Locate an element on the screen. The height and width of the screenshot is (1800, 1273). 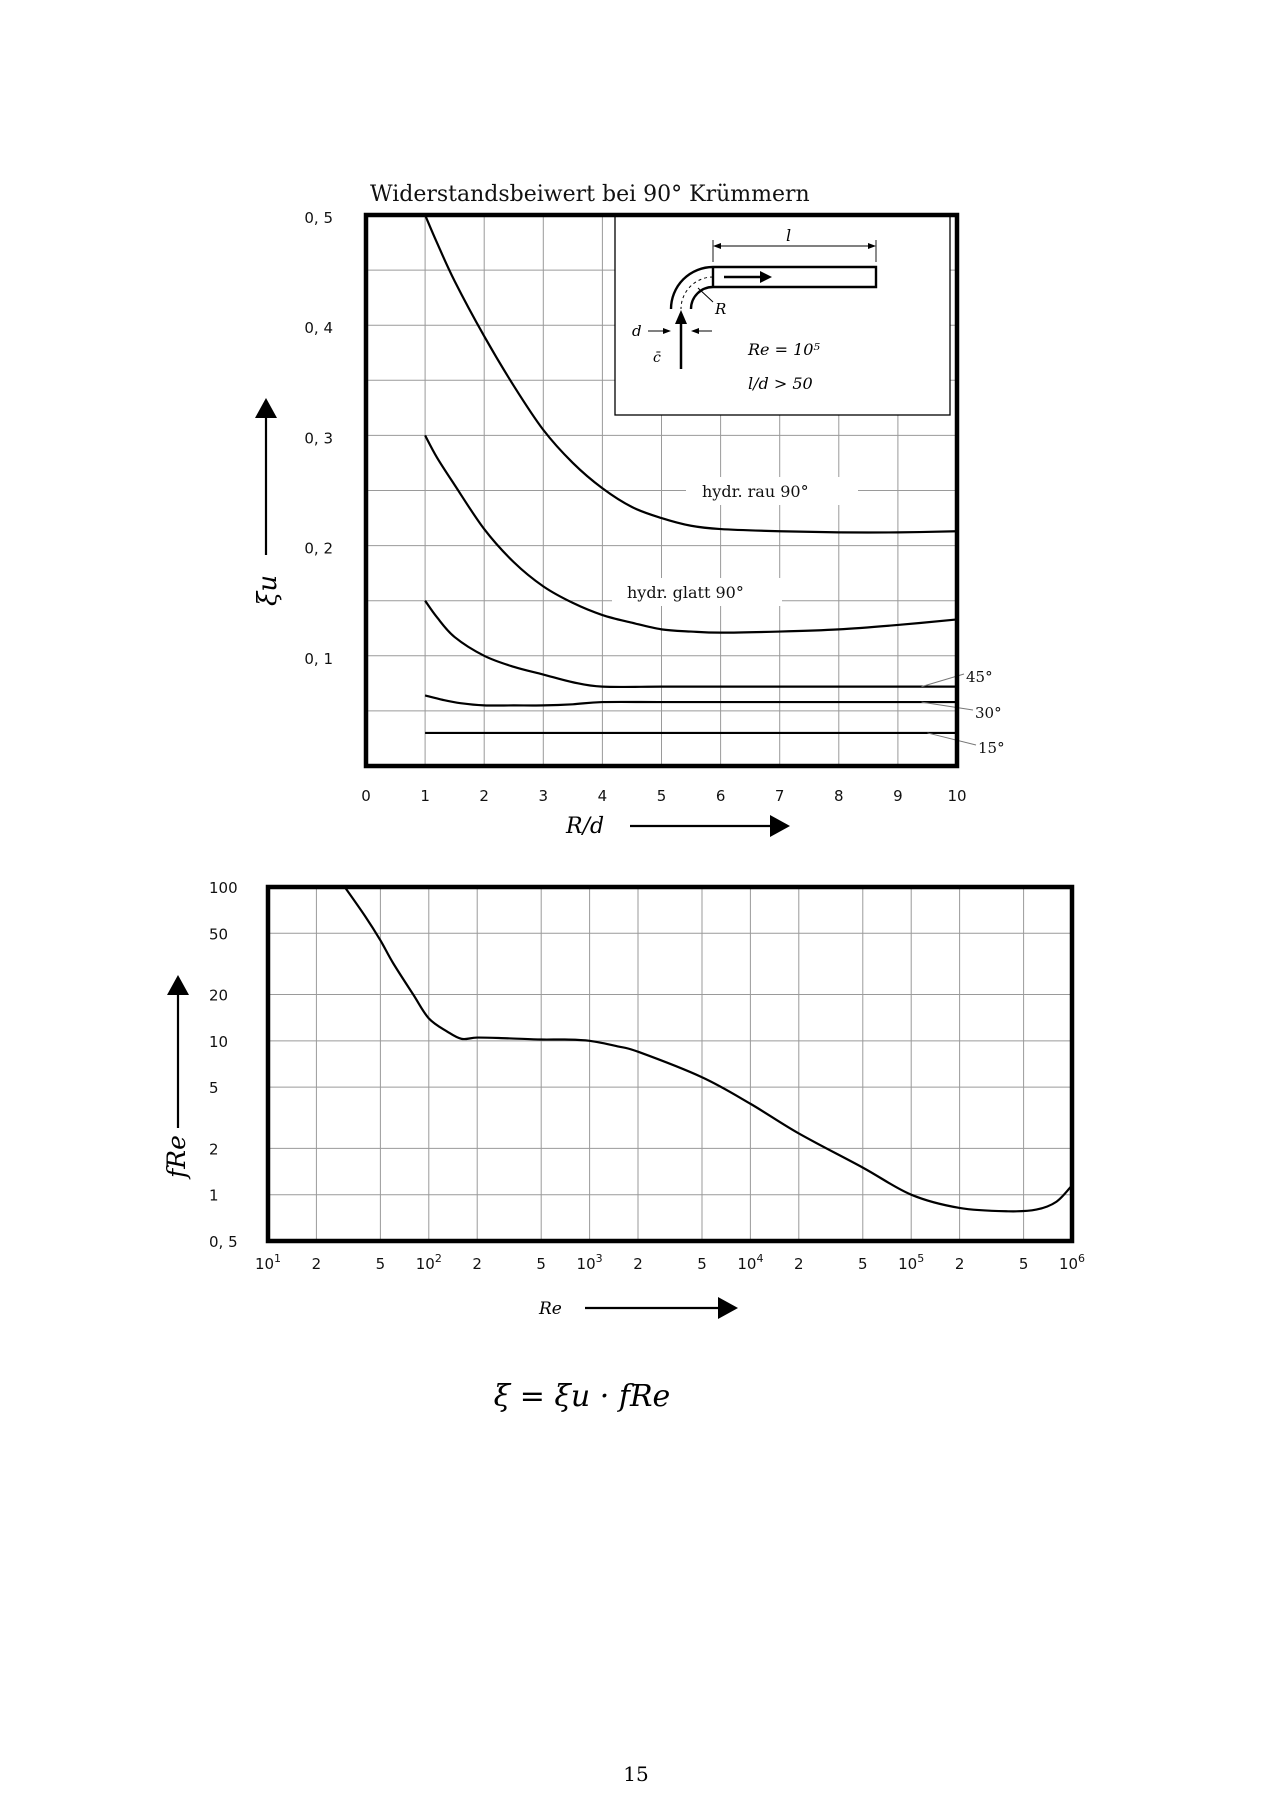
series-label-glatt: hydr. glatt 90° is located at coordinates (685, 592).